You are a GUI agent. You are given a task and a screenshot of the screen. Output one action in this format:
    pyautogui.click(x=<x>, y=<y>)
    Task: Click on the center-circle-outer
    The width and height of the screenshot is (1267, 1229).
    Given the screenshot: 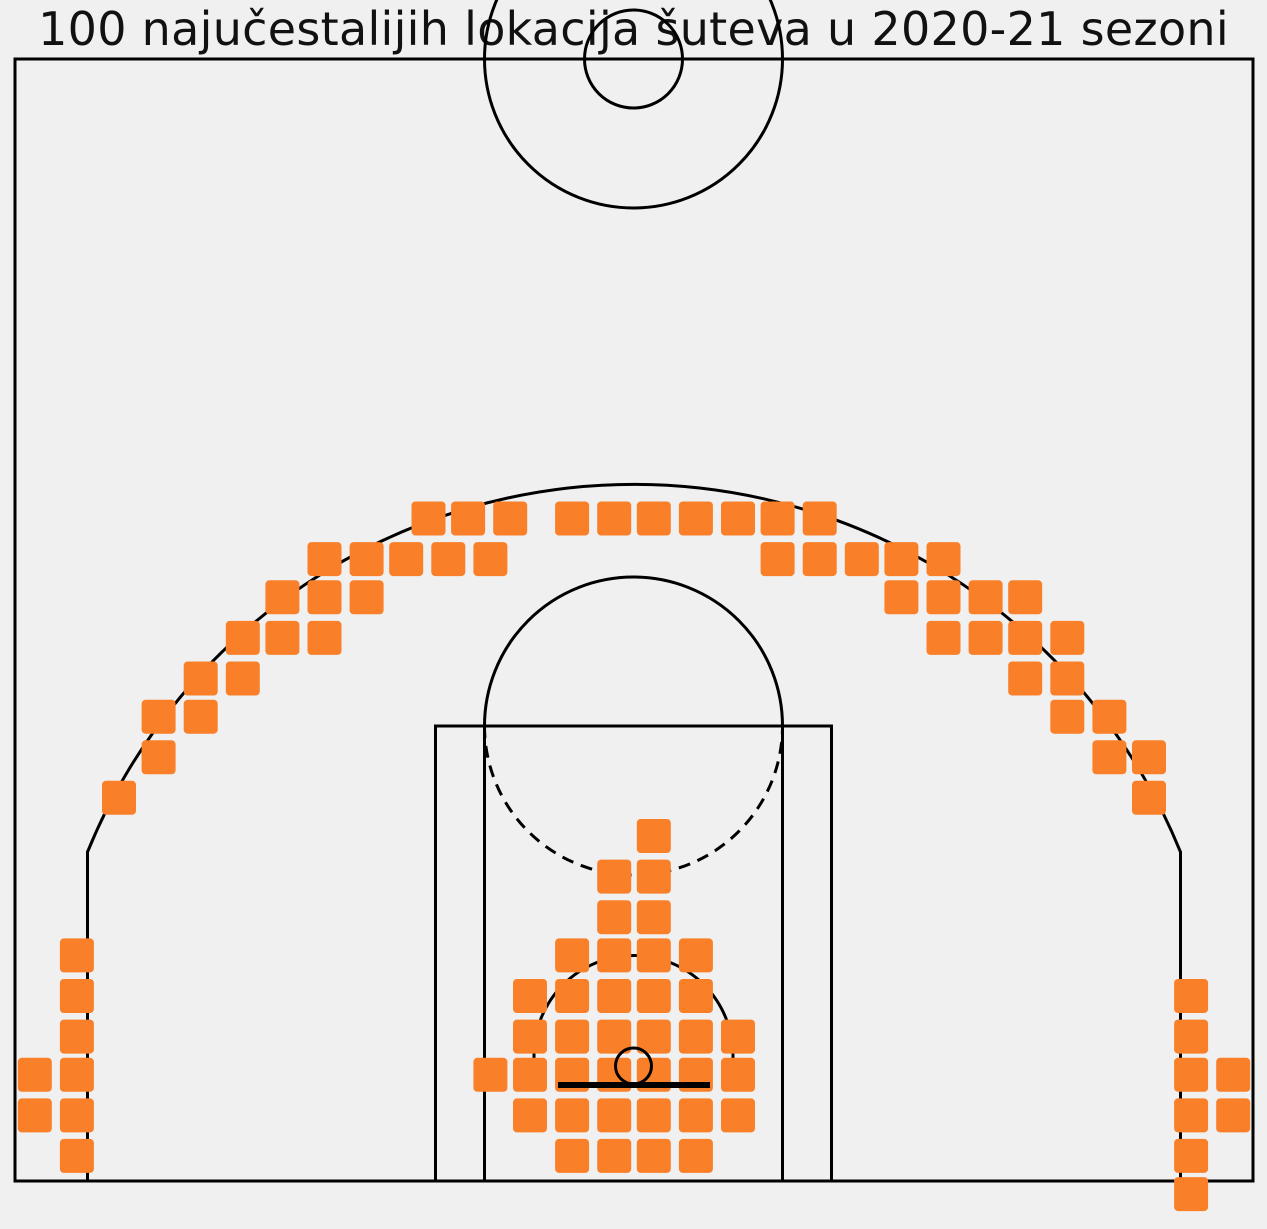 What is the action you would take?
    pyautogui.click(x=633, y=105)
    